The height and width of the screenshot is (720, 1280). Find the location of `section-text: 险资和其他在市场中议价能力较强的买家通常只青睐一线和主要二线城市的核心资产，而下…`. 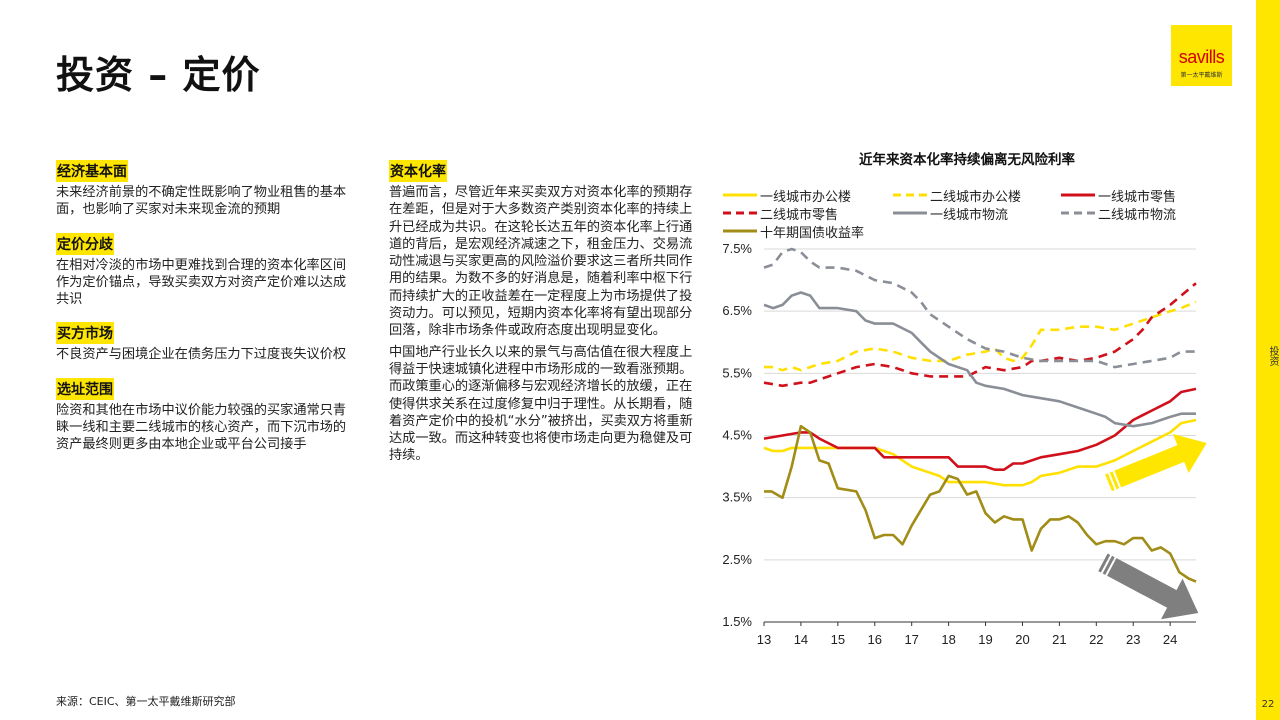

section-text: 险资和其他在市场中议价能力较强的买家通常只青睐一线和主要二线城市的核心资产，而下… is located at coordinates (201, 427).